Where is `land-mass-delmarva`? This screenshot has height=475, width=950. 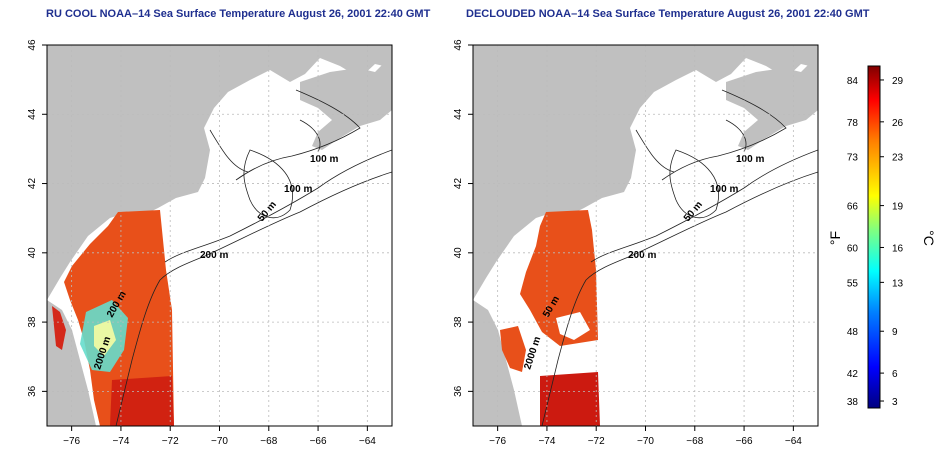
land-mass-delmarva is located at coordinates (497, 363).